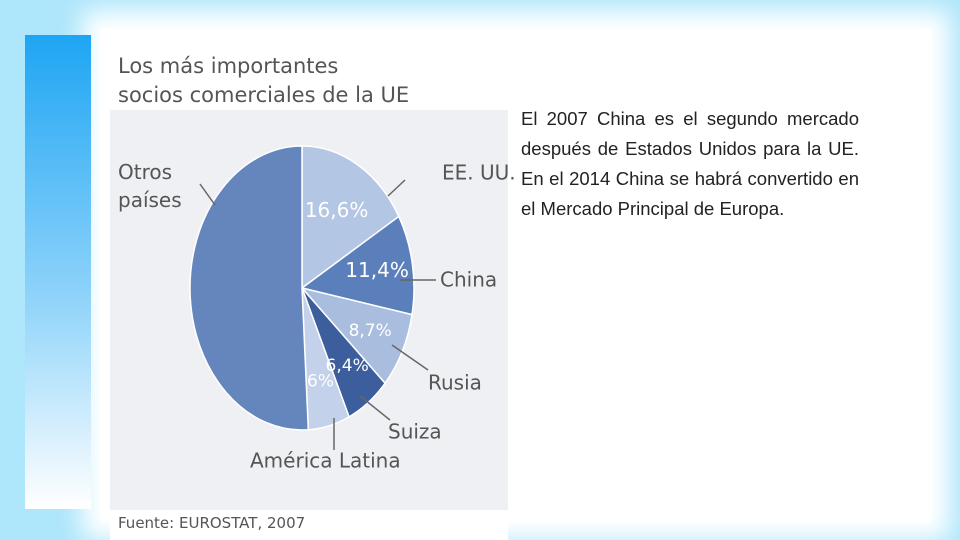 This screenshot has width=960, height=540. I want to click on pie, so click(302, 288).